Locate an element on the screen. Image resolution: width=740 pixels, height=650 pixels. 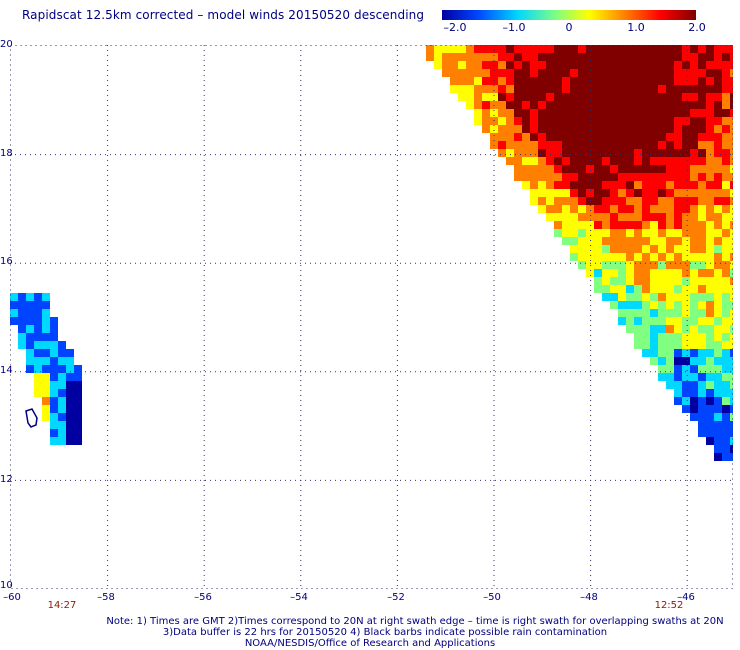
lat-tick-12: 12 is located at coordinates (6, 479).